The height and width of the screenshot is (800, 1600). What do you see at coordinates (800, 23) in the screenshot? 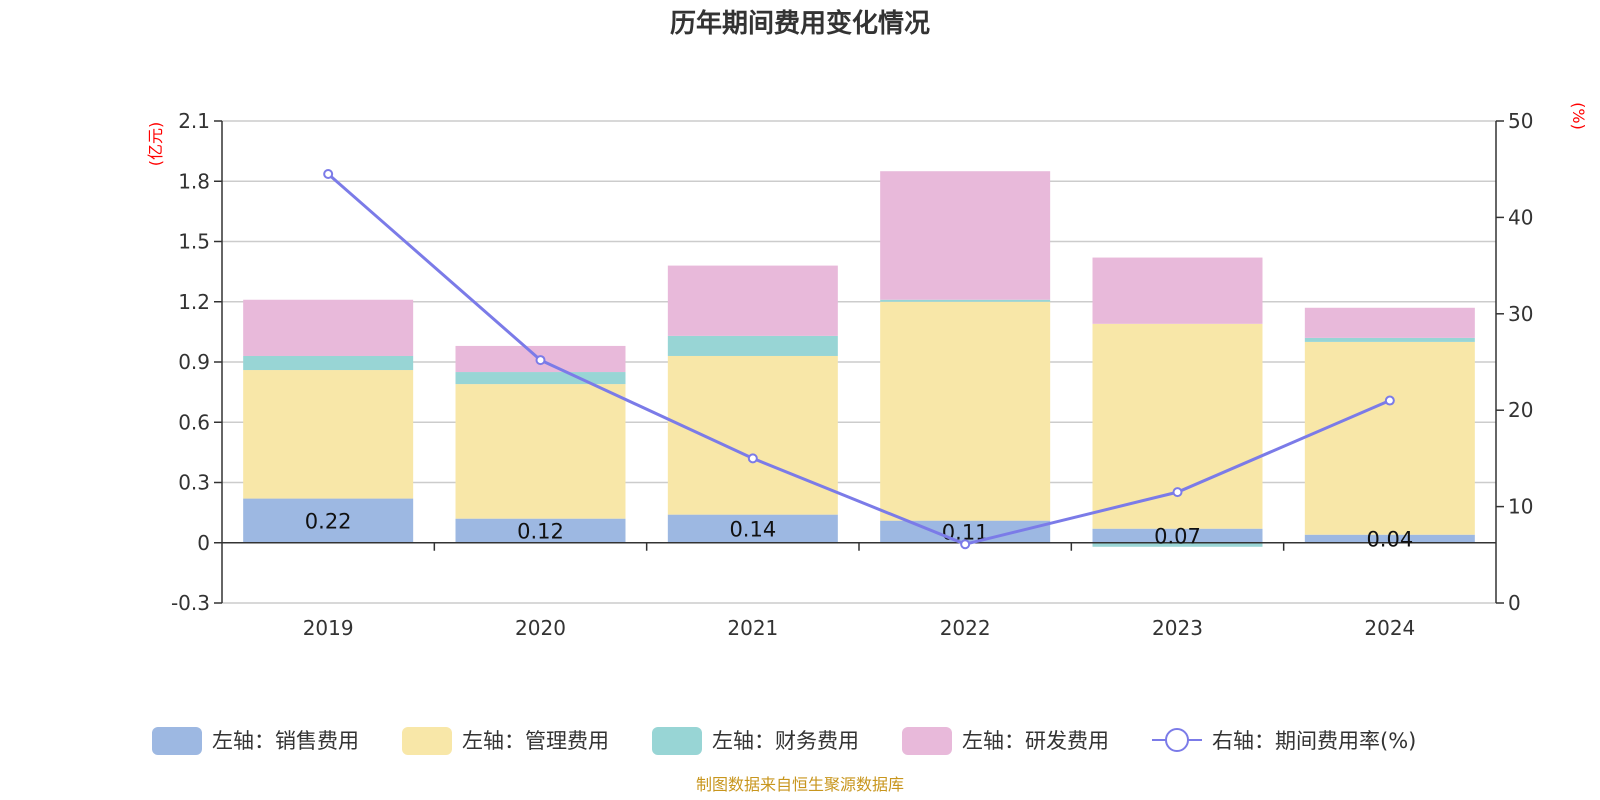
I see `chart-title: 历年期间费用变化情况` at bounding box center [800, 23].